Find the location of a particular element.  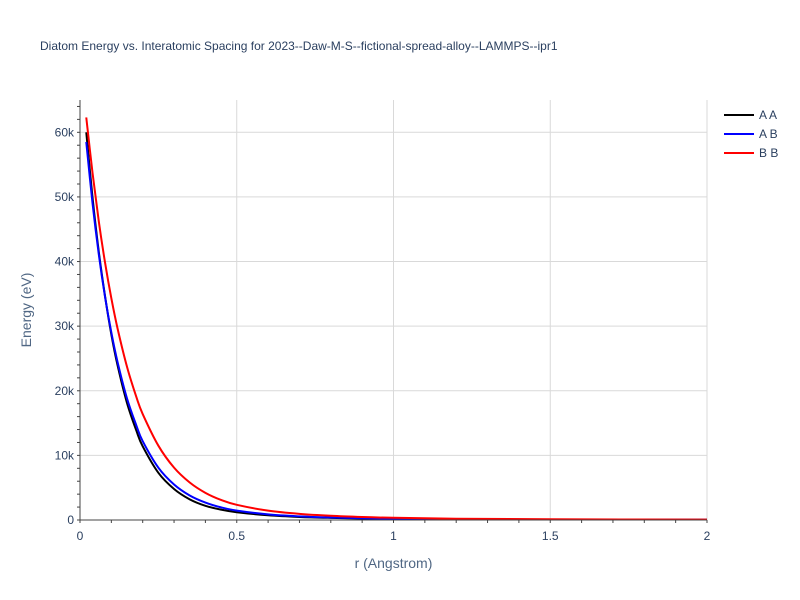

x-axis-tick-labels: 0 0.5 1 1.5 2 is located at coordinates (394, 536).